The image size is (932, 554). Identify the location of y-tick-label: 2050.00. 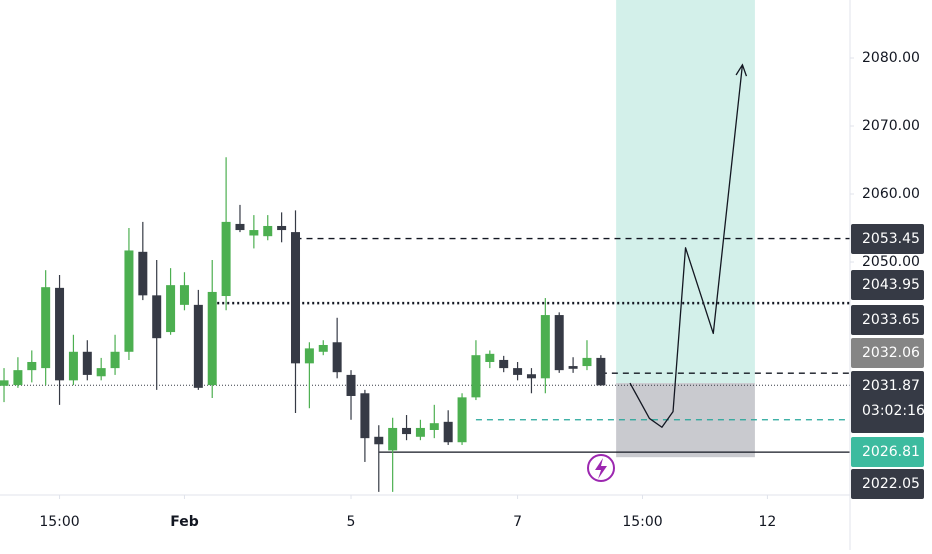
(891, 262).